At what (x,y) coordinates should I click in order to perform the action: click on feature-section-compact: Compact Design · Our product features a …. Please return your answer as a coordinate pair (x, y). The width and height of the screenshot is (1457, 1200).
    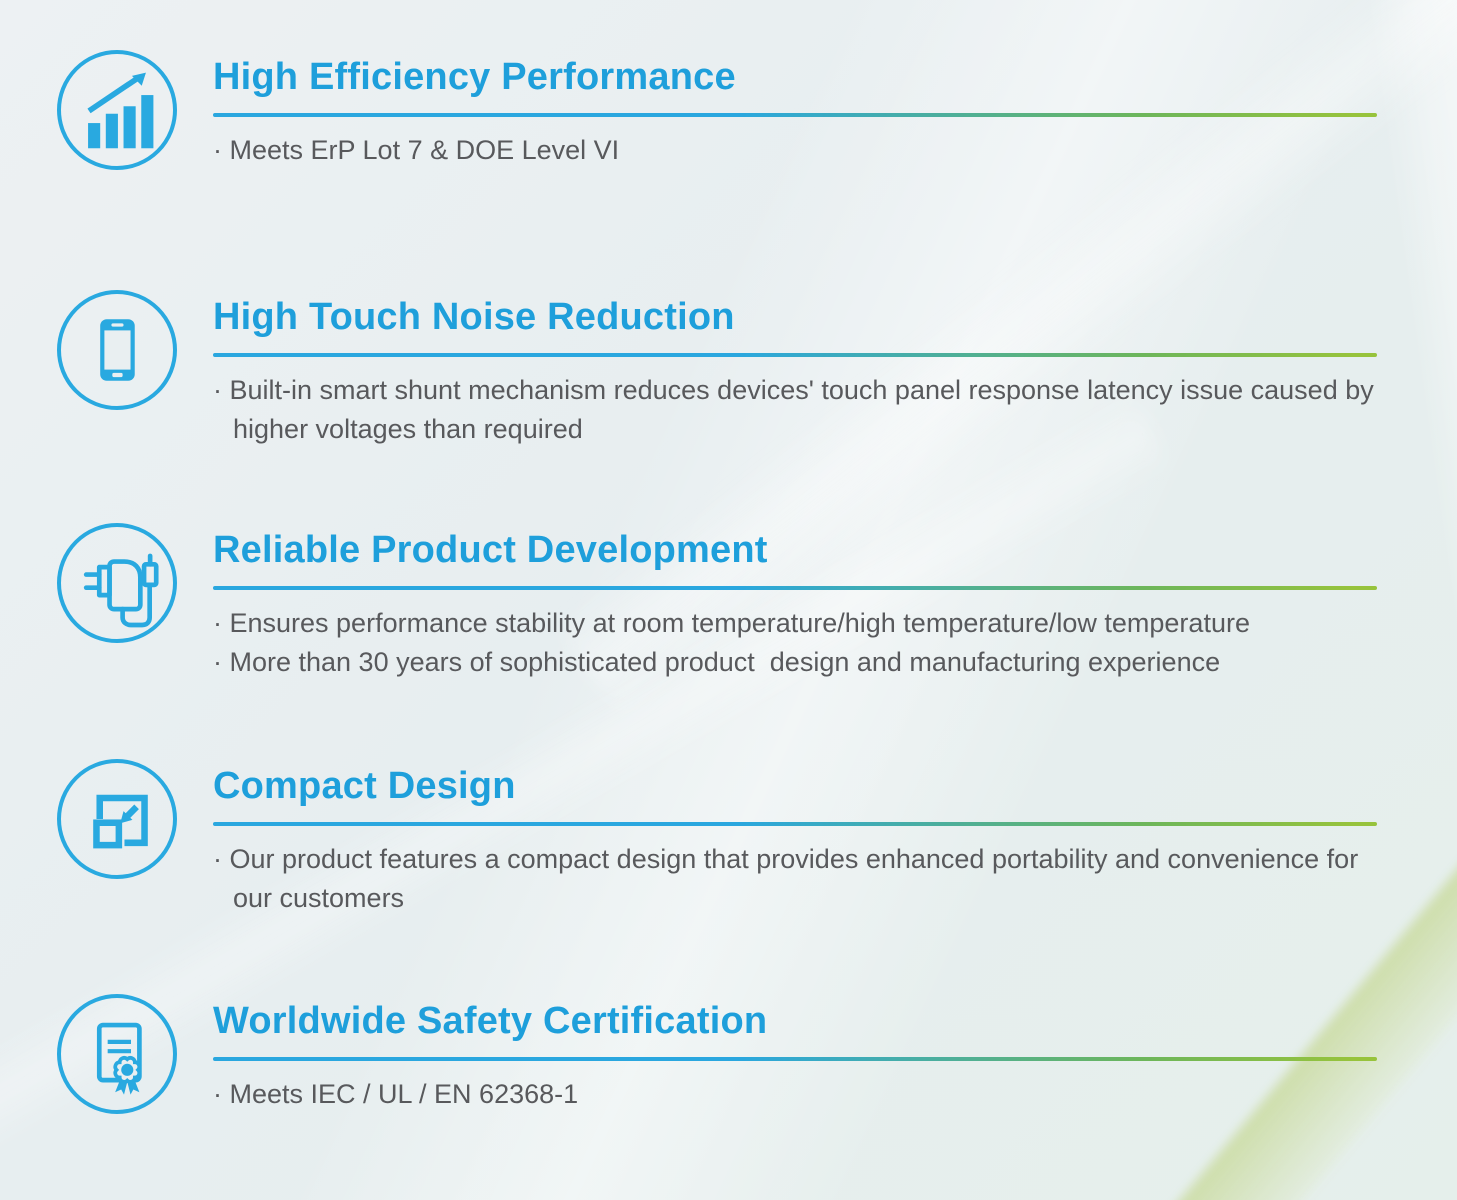
    Looking at the image, I should click on (730, 838).